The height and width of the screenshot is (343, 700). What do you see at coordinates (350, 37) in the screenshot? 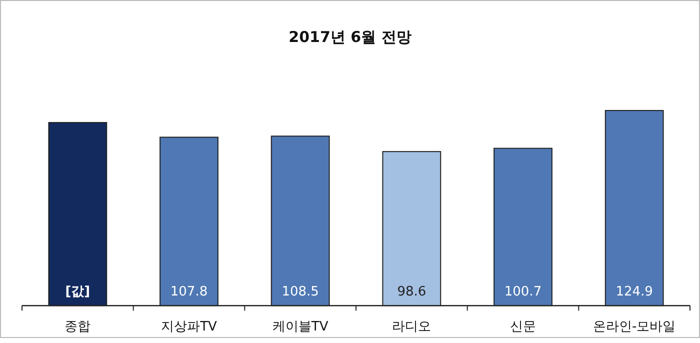
I see `chart-title: 2017년 6월 전망` at bounding box center [350, 37].